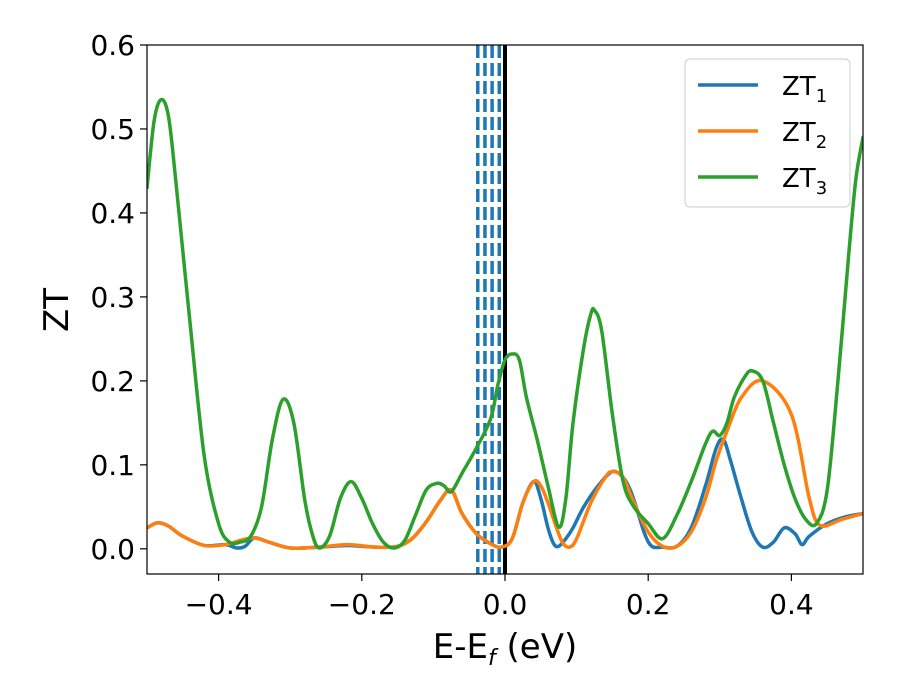 The height and width of the screenshot is (700, 900). What do you see at coordinates (112, 381) in the screenshot?
I see `y-tick-label: 0.2` at bounding box center [112, 381].